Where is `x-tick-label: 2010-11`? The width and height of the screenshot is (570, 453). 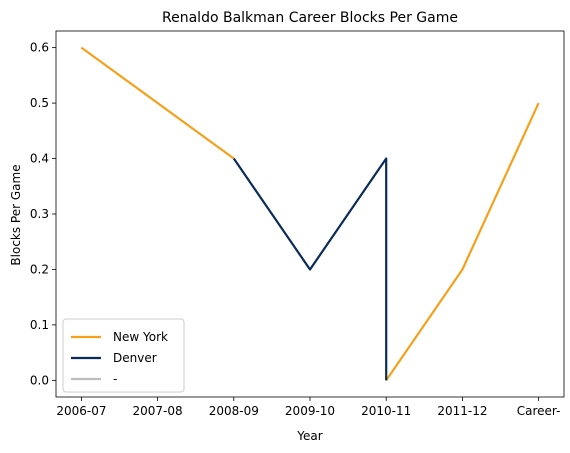
x-tick-label: 2010-11 is located at coordinates (386, 411).